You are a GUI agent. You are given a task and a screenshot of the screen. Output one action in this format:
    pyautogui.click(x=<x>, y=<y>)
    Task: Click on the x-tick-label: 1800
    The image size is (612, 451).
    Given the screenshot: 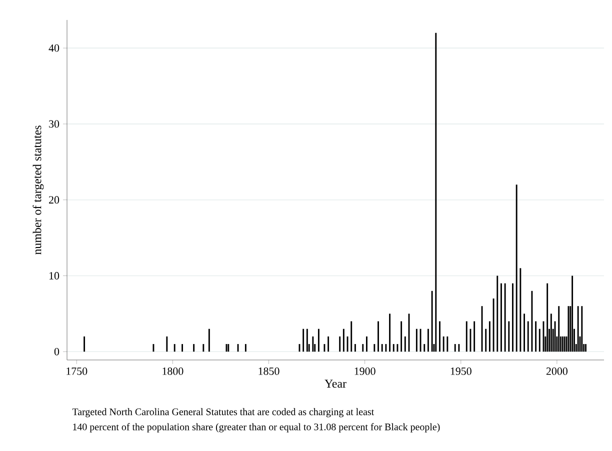 What is the action you would take?
    pyautogui.click(x=173, y=371)
    